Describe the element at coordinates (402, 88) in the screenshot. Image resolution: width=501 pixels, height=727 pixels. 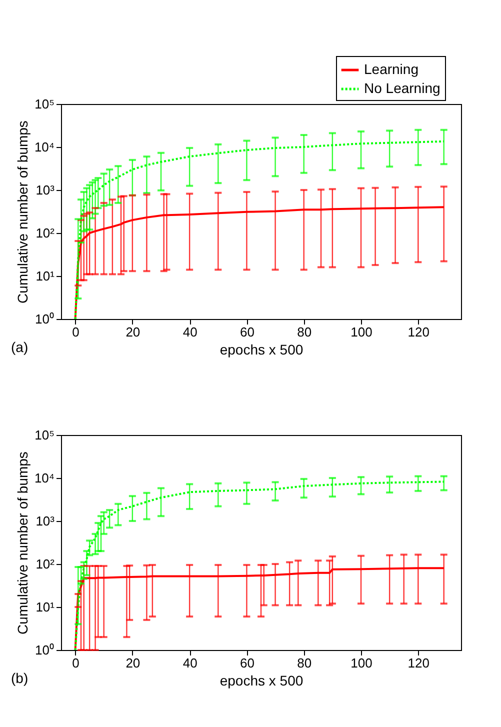
I see `legend-label: No Learning` at that location.